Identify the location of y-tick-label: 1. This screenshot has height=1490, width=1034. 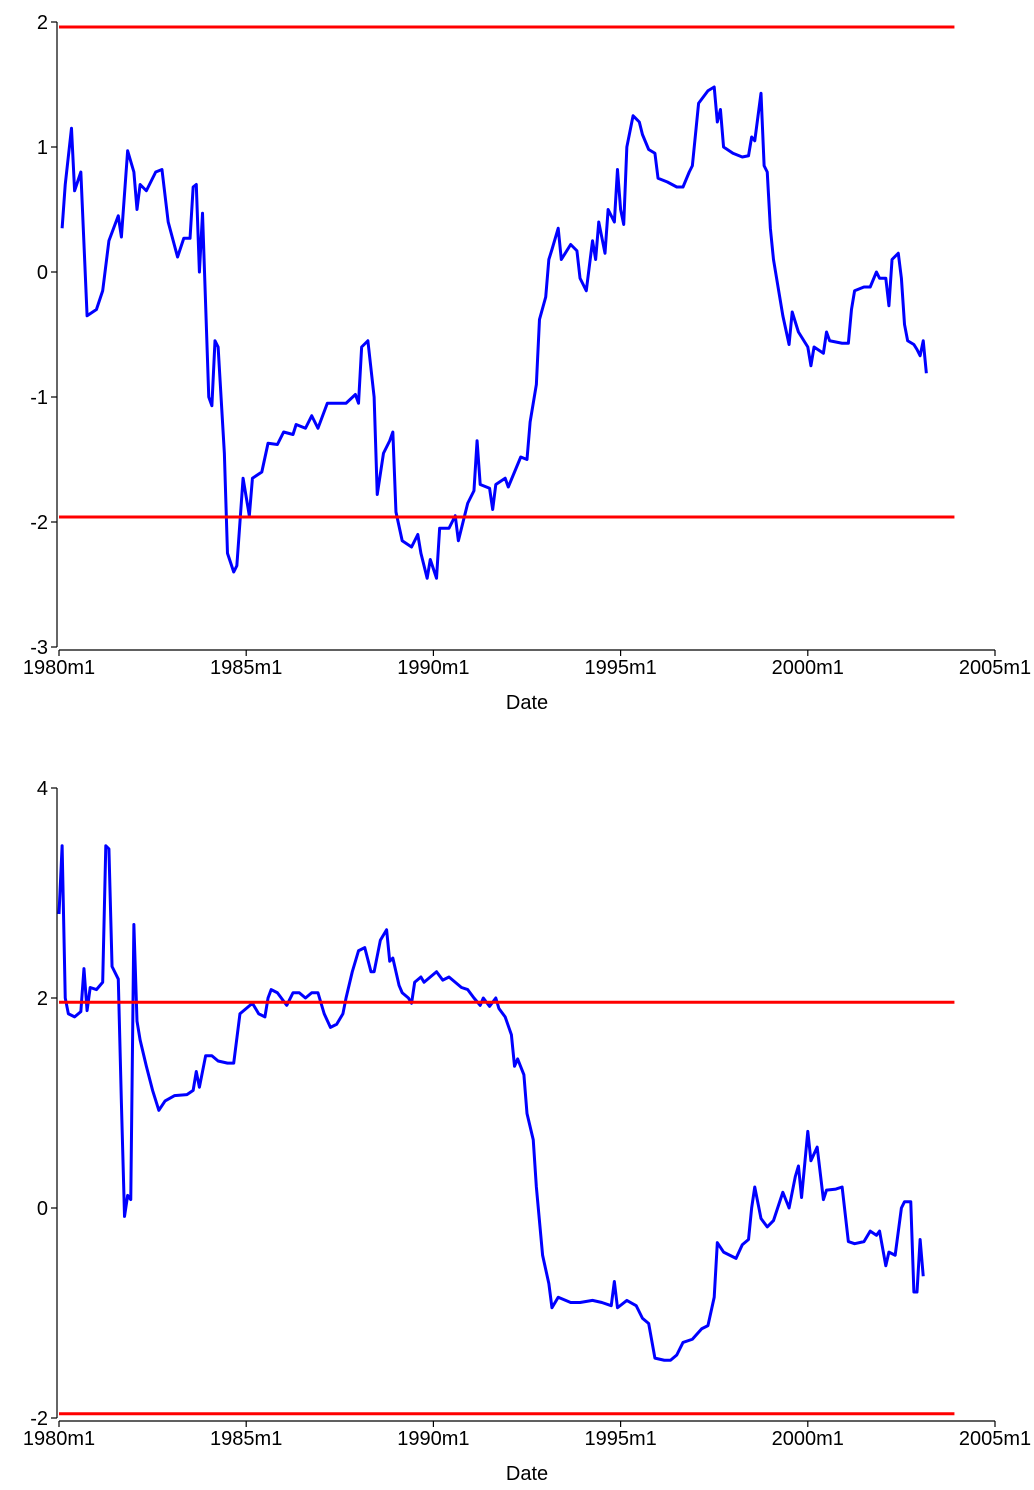
(42, 148).